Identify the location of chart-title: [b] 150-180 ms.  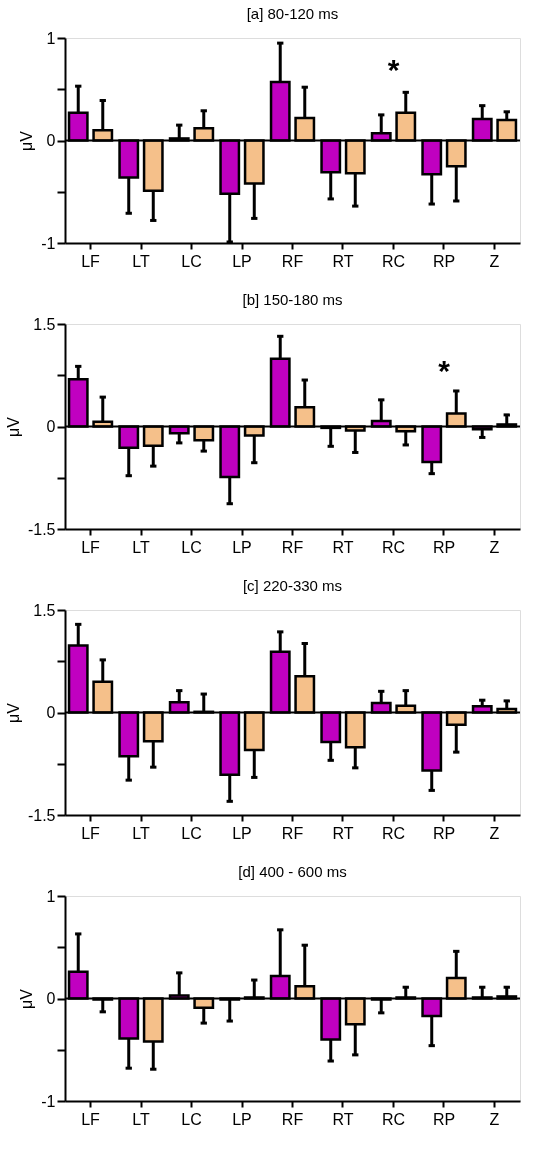
(292, 299).